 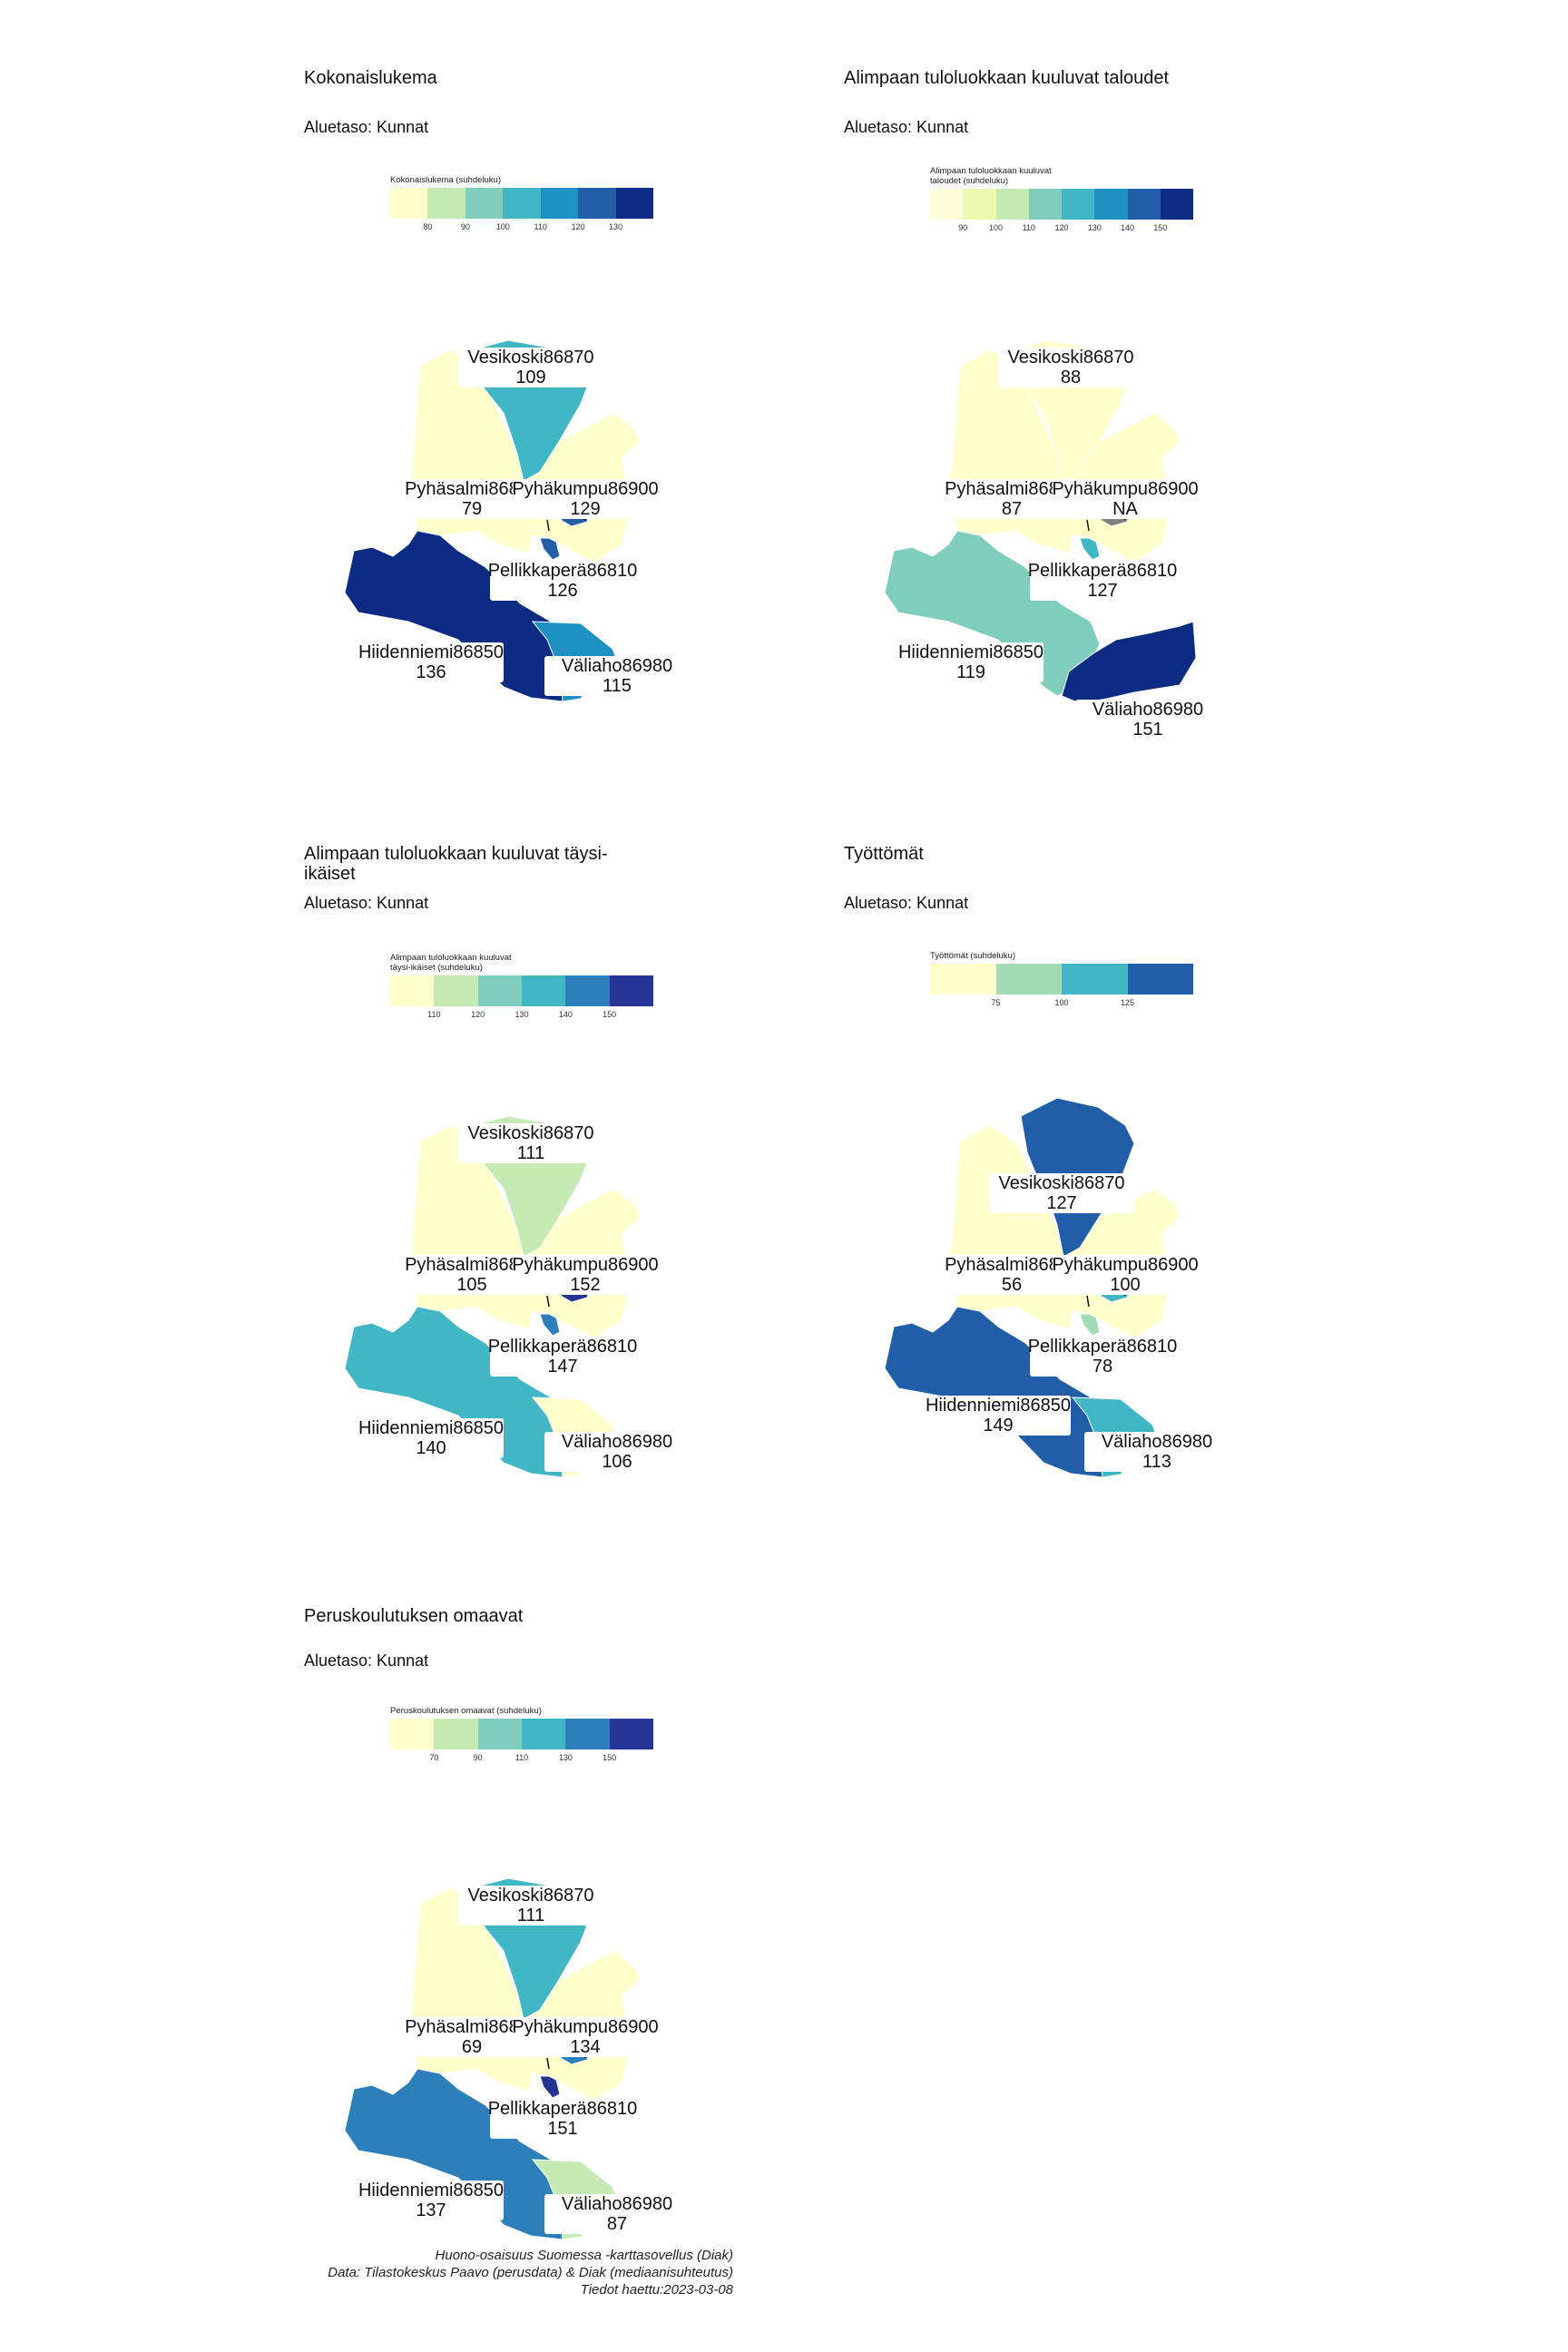 I want to click on region-value: 152, so click(x=585, y=1285).